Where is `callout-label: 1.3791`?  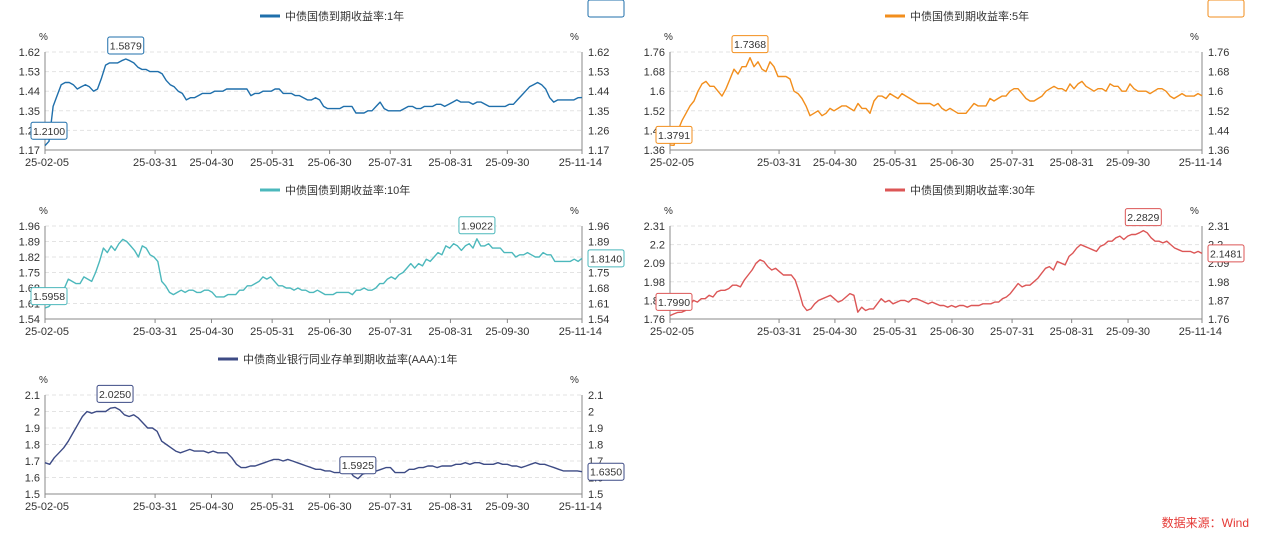 callout-label: 1.3791 is located at coordinates (674, 136).